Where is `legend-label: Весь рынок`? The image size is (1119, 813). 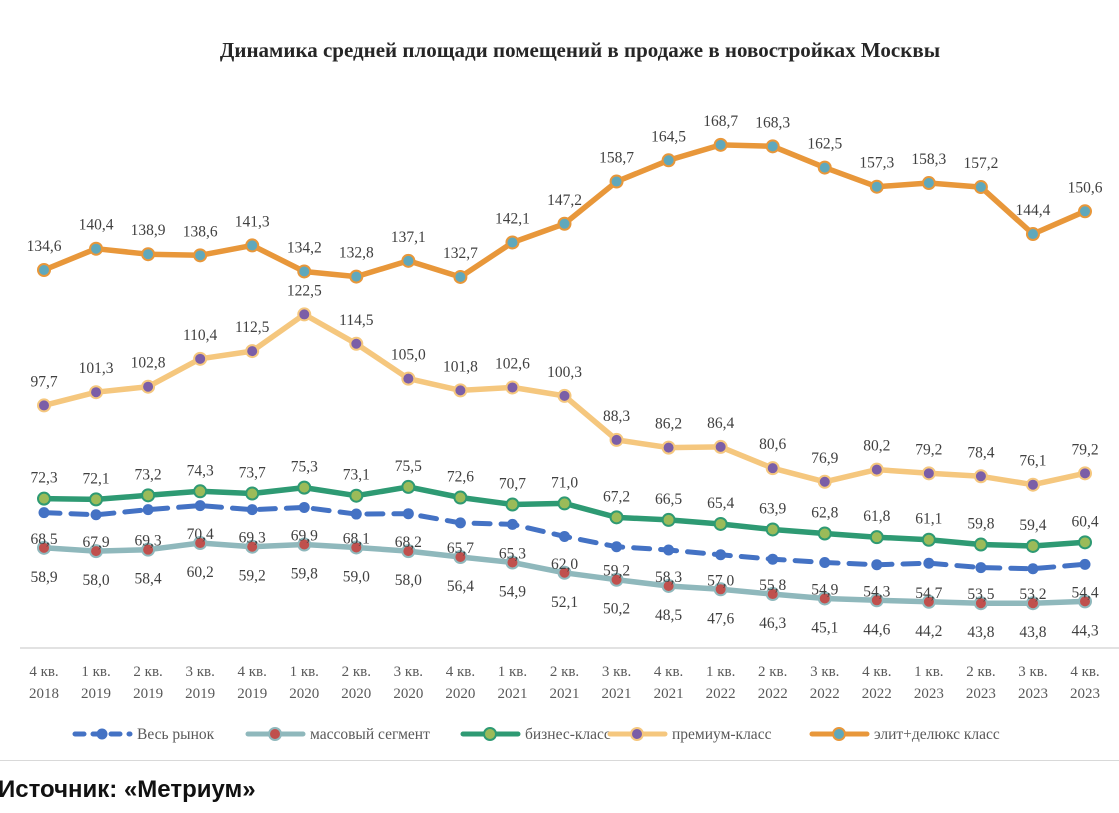 legend-label: Весь рынок is located at coordinates (176, 734).